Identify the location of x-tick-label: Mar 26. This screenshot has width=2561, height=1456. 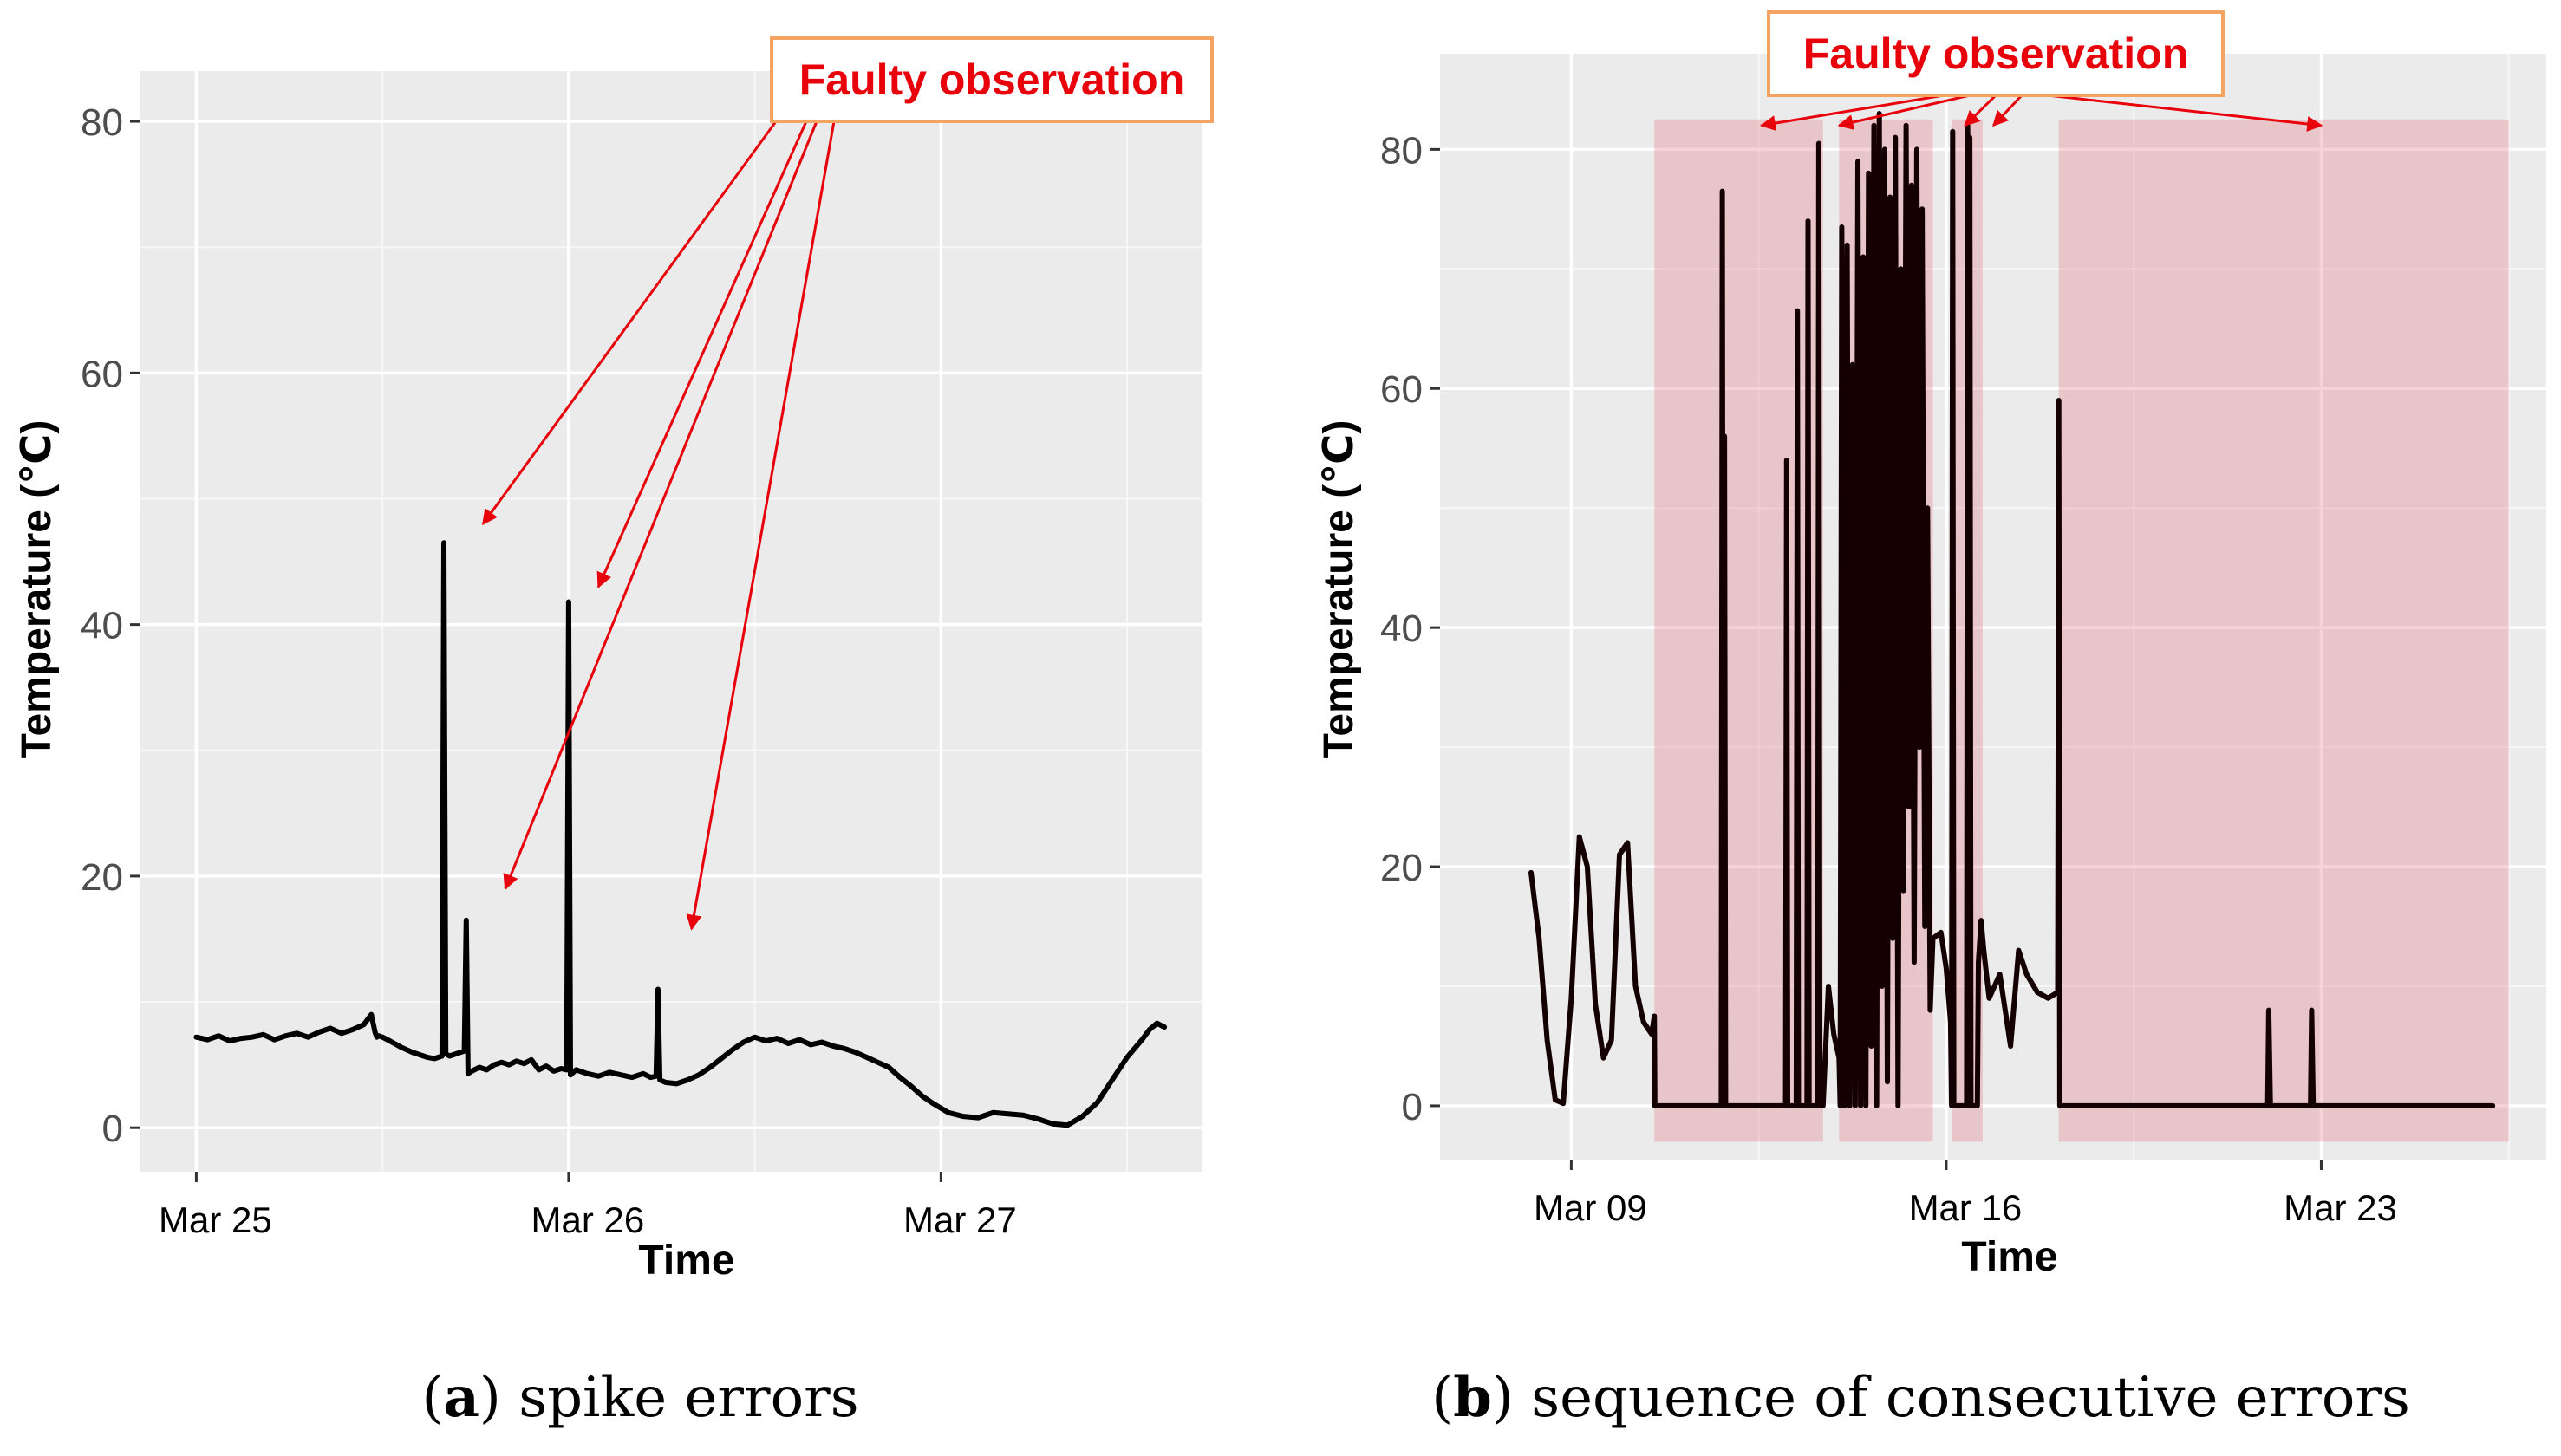
(588, 1219).